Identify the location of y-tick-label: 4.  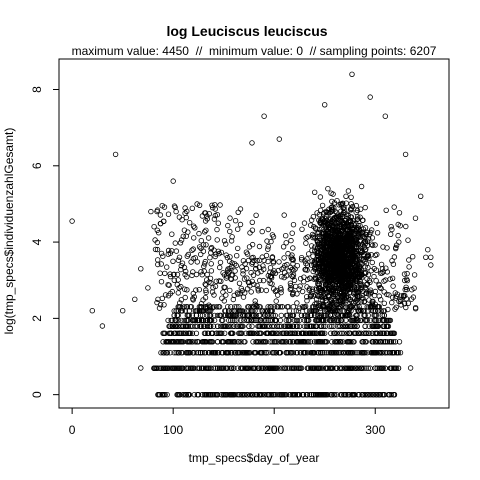
(37, 241).